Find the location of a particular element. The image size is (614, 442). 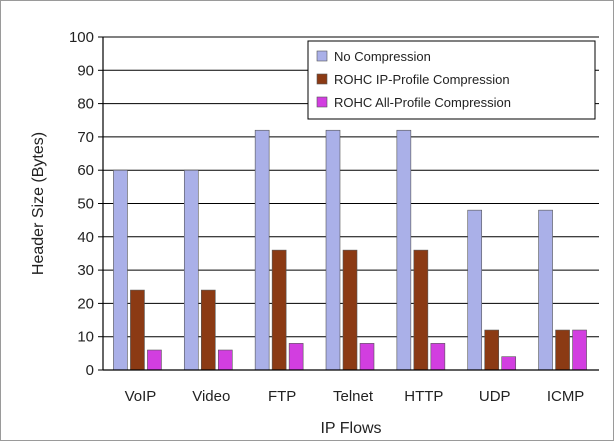

legend-label-1: No Compression is located at coordinates (382, 56).